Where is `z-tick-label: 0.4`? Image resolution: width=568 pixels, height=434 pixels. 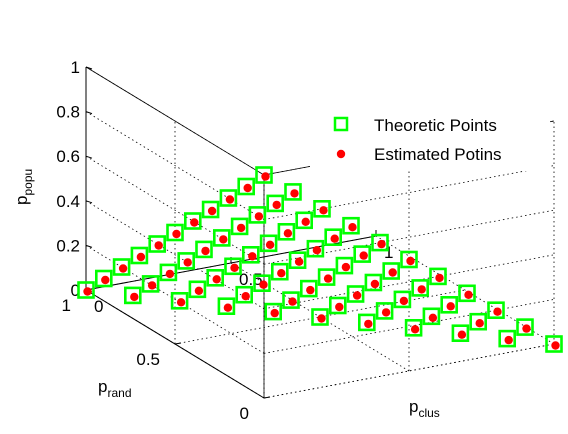
z-tick-label: 0.4 is located at coordinates (68, 201).